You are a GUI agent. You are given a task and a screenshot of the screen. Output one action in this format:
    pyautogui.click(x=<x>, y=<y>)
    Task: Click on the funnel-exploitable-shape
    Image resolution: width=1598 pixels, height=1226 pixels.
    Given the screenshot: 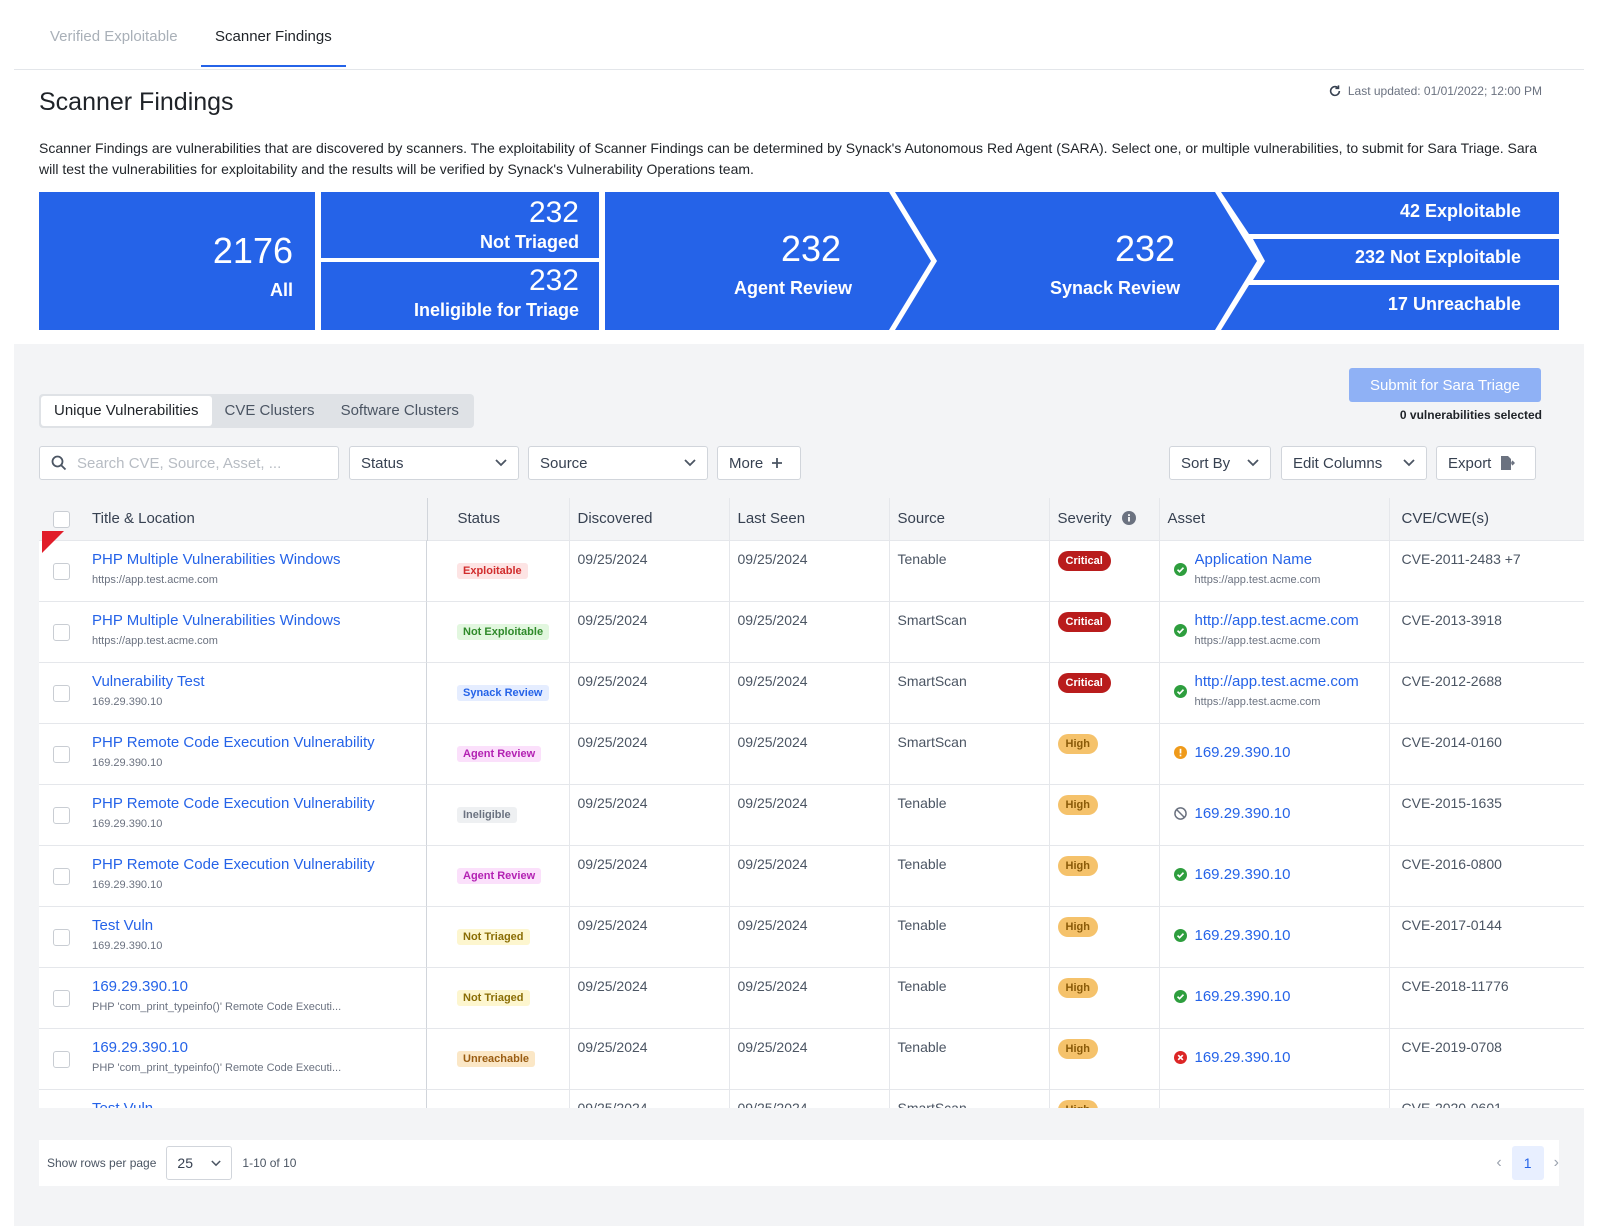 What is the action you would take?
    pyautogui.click(x=1390, y=213)
    